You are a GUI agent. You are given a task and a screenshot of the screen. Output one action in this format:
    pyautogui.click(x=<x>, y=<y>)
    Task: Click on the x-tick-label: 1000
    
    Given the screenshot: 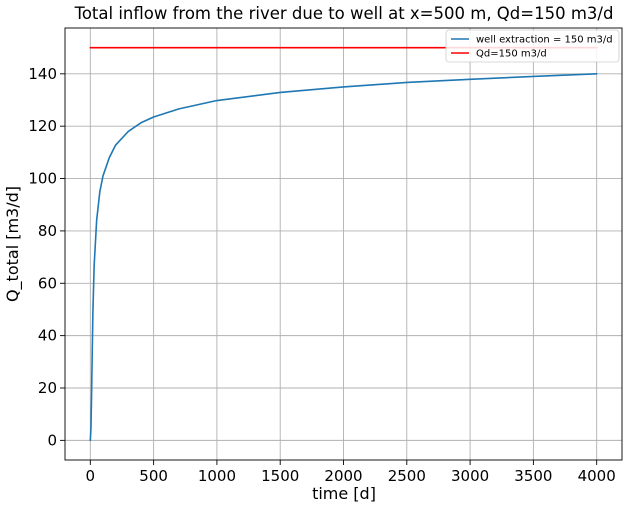 What is the action you would take?
    pyautogui.click(x=217, y=476)
    